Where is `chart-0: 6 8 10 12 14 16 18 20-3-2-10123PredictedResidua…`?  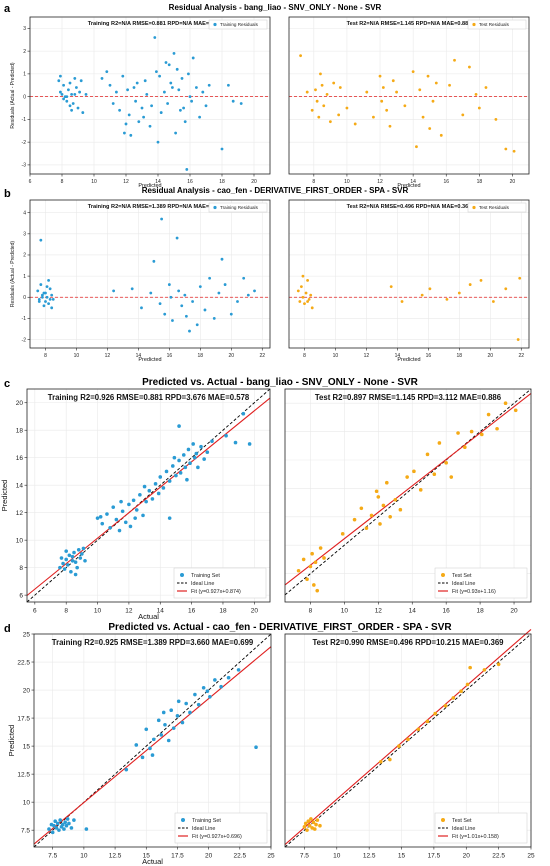 chart-0: 6 8 10 12 14 16 18 20-3-2-10123PredictedResidua… is located at coordinates (140, 102).